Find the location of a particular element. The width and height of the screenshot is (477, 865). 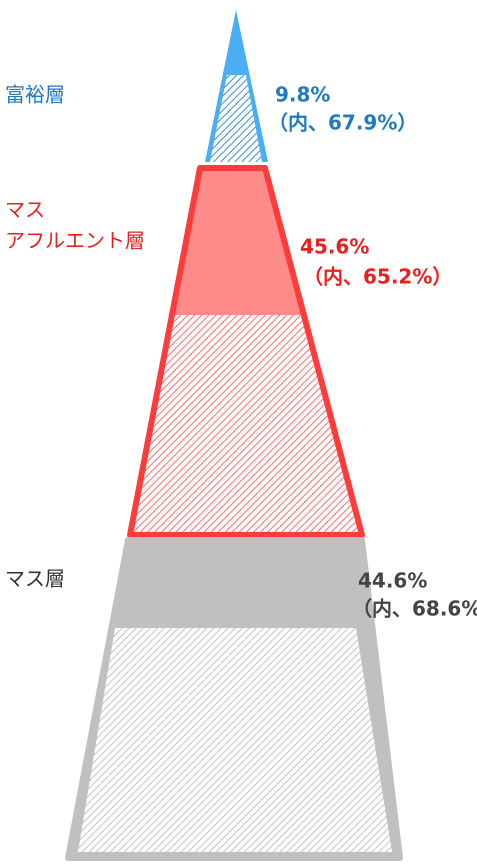

tier-label: 富裕層 is located at coordinates (35, 95).